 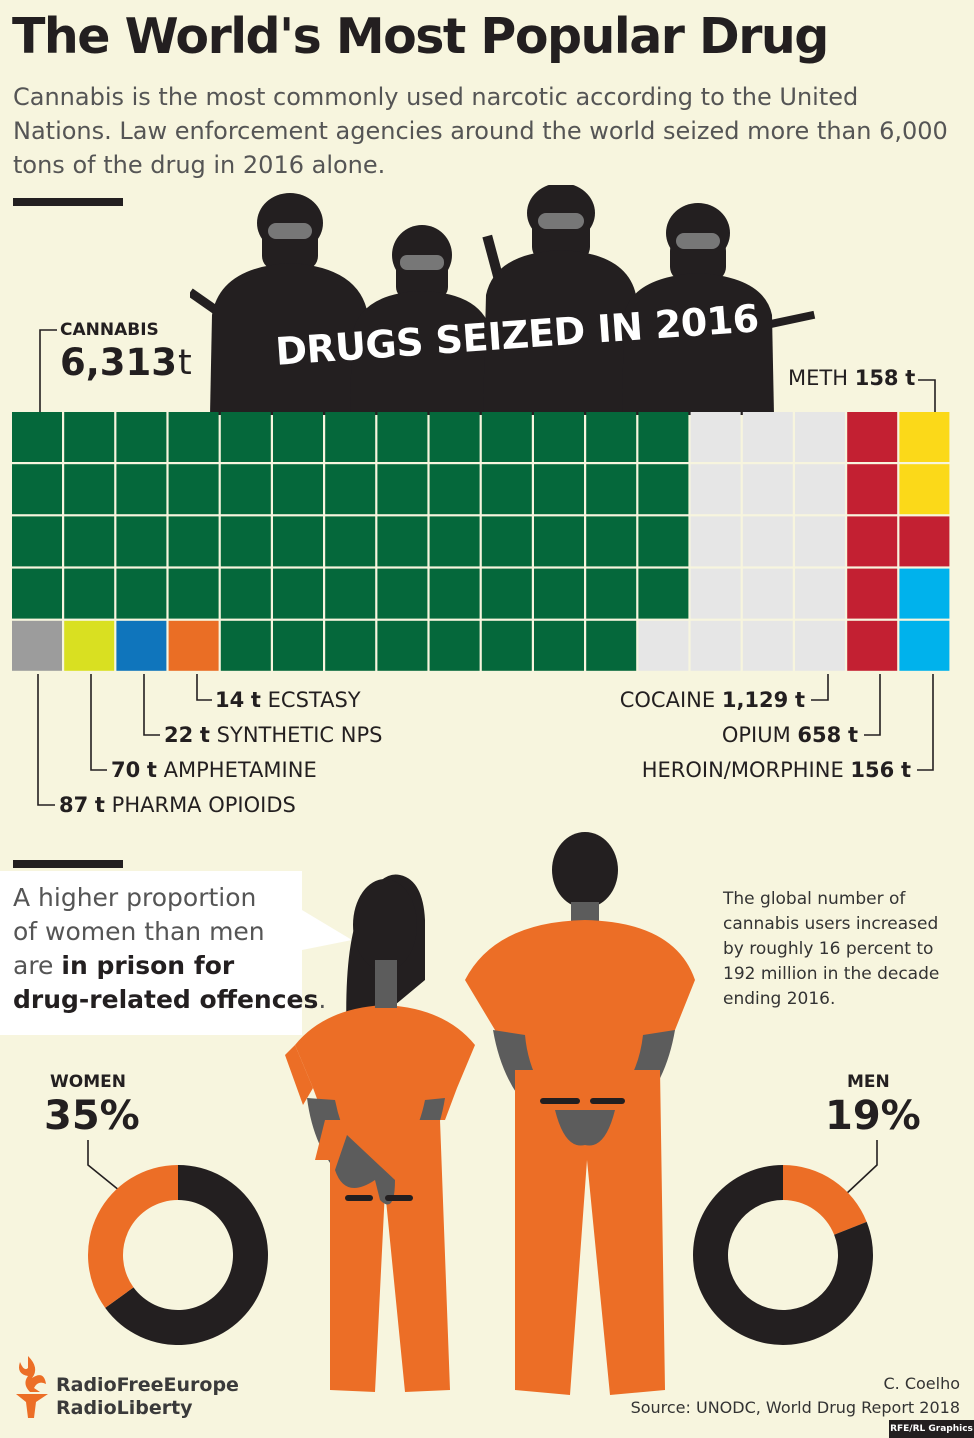 I want to click on pharma-value: 87, so click(x=74, y=805).